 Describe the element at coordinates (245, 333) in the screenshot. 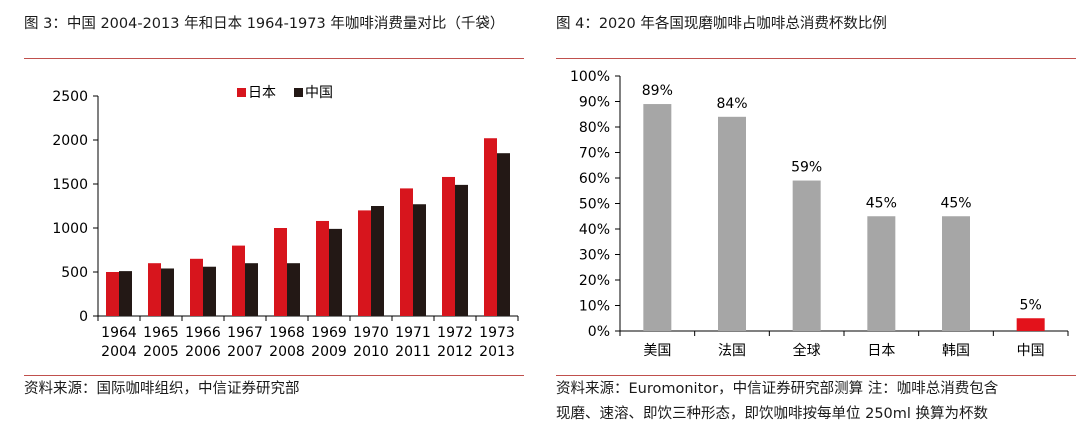

I see `x-tick-label-top: 1967` at that location.